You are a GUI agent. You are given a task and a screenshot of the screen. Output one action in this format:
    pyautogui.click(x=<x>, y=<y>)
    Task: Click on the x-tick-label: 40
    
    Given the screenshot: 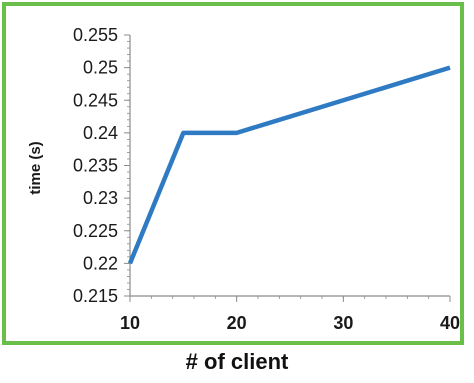 What is the action you would take?
    pyautogui.click(x=450, y=323)
    